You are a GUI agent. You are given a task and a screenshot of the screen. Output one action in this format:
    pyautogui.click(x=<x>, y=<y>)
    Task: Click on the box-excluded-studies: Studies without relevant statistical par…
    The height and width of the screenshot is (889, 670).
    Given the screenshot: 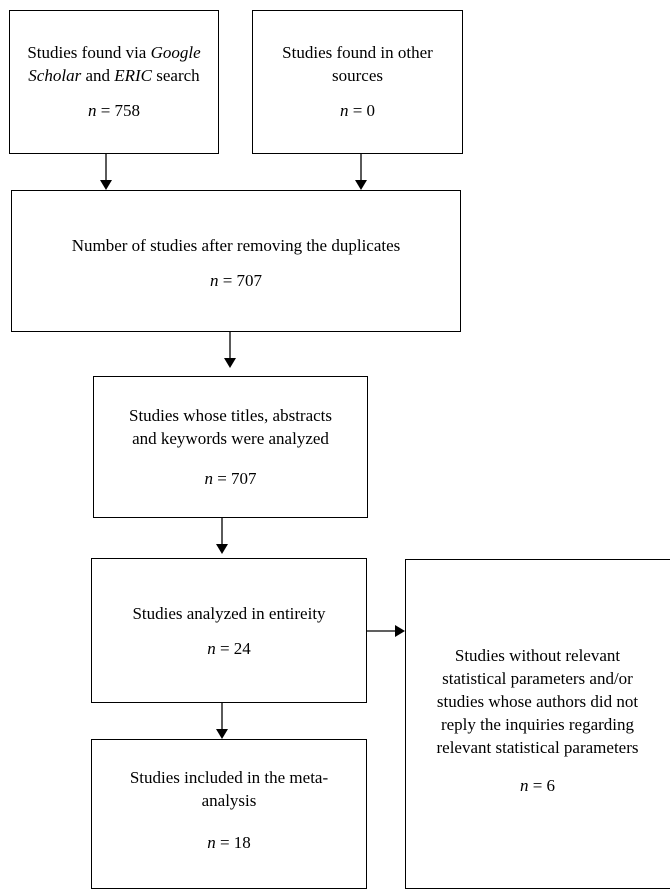 What is the action you would take?
    pyautogui.click(x=537, y=724)
    